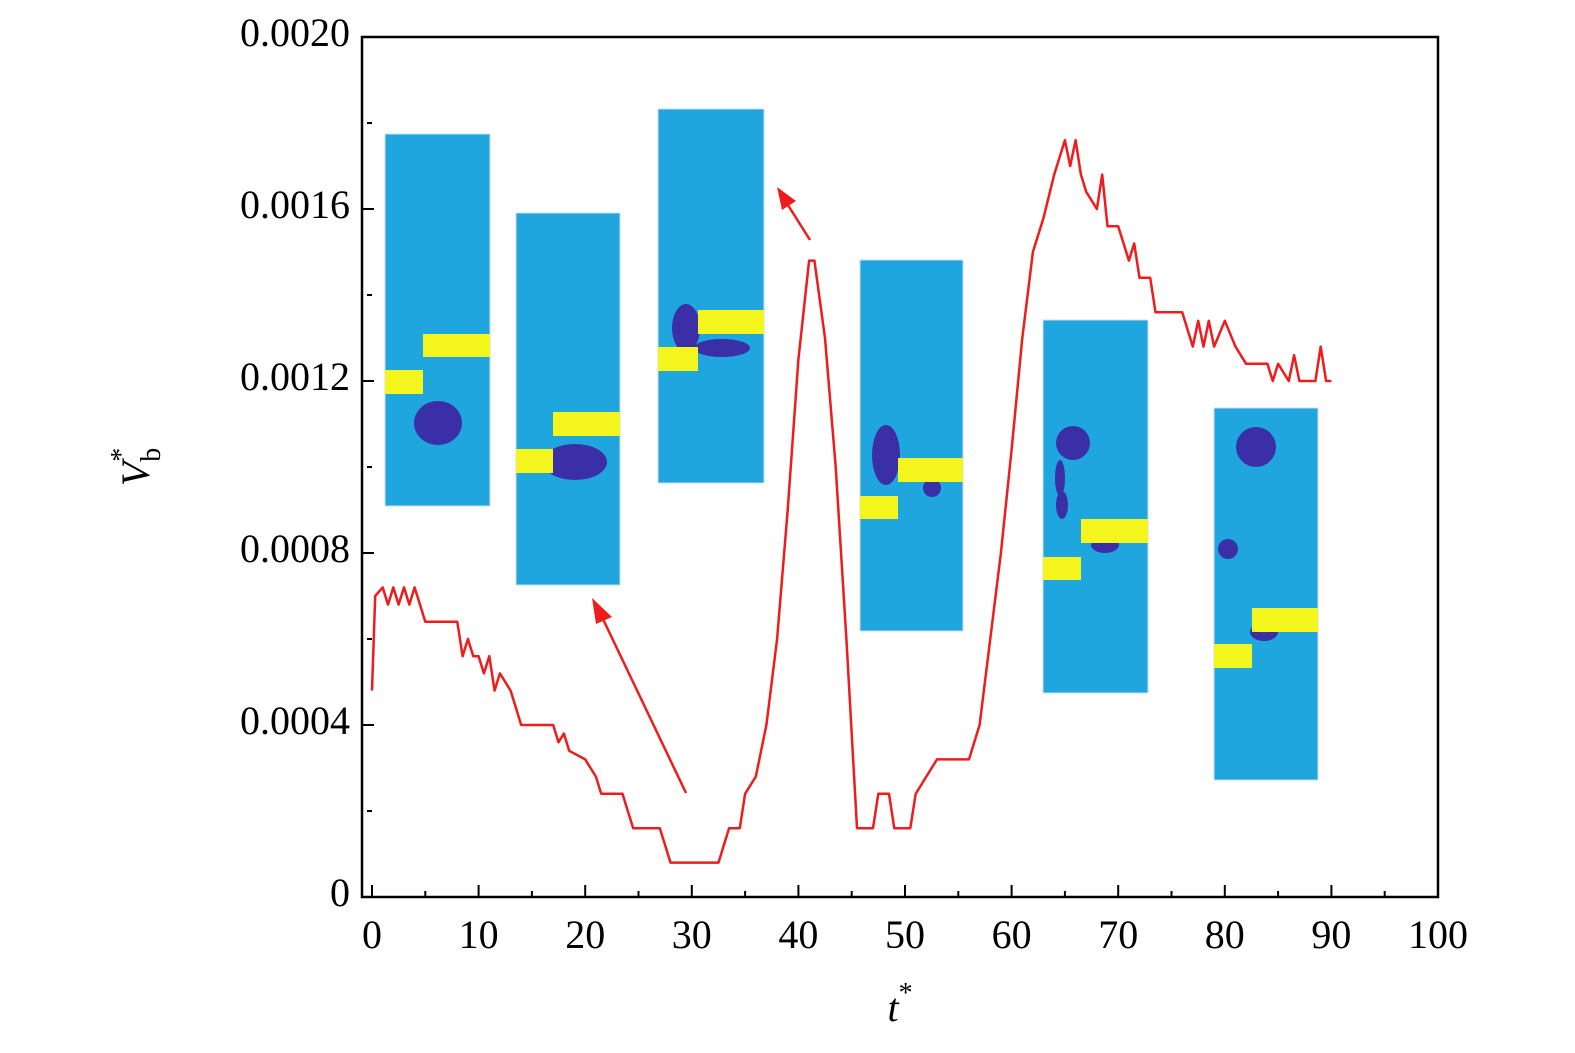  Describe the element at coordinates (340, 892) in the screenshot. I see `y-tick-label: 0` at that location.